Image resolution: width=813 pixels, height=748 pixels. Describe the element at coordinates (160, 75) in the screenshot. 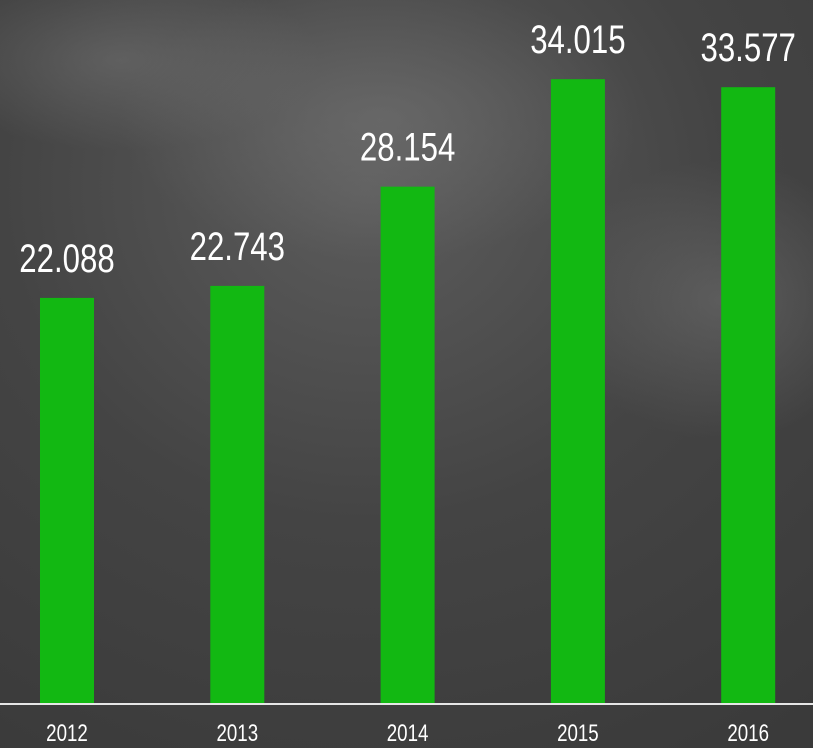

I see `cloud` at that location.